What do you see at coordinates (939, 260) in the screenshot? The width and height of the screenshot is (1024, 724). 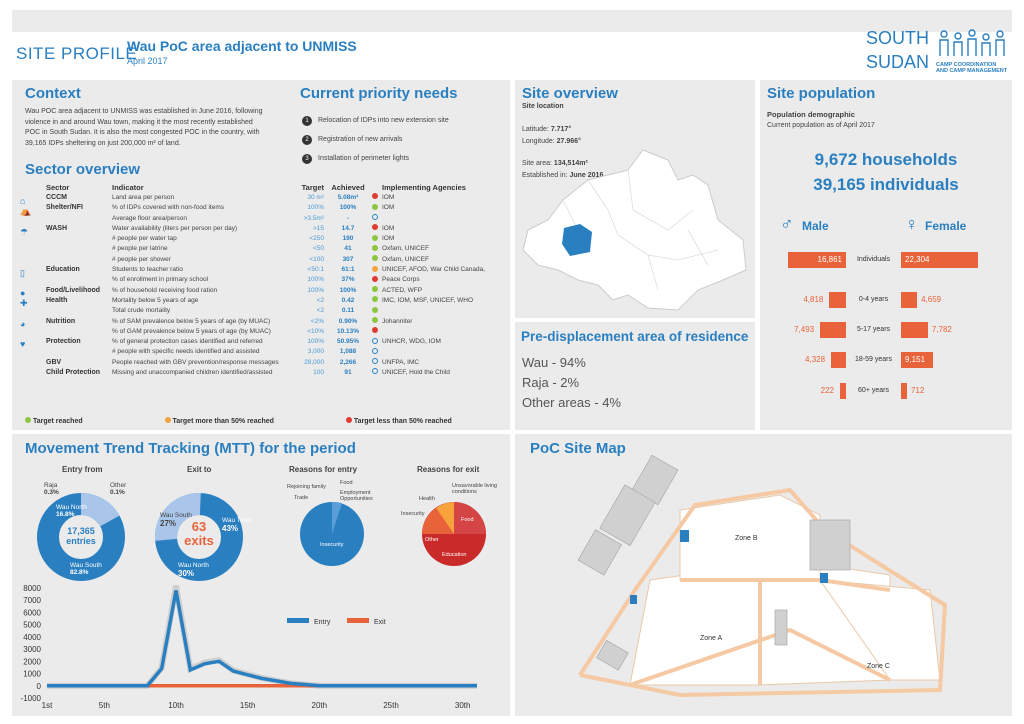 I see `female-bar: 22,304` at bounding box center [939, 260].